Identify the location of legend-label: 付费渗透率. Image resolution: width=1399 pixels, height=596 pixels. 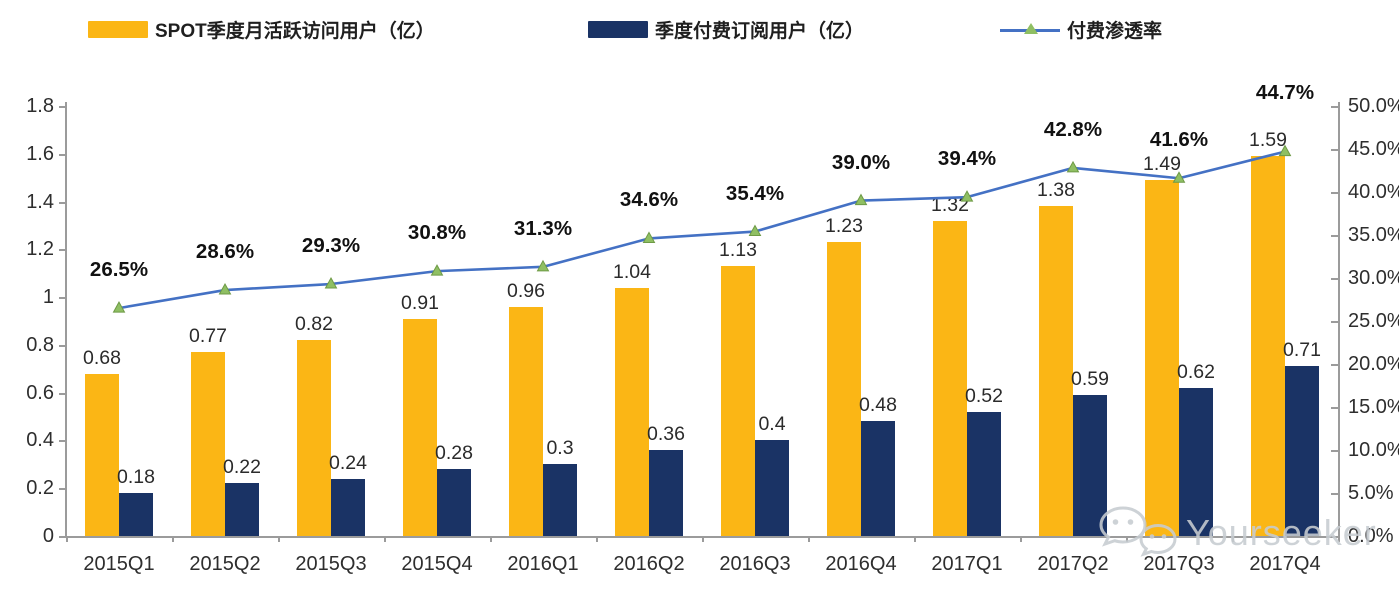
(1115, 31).